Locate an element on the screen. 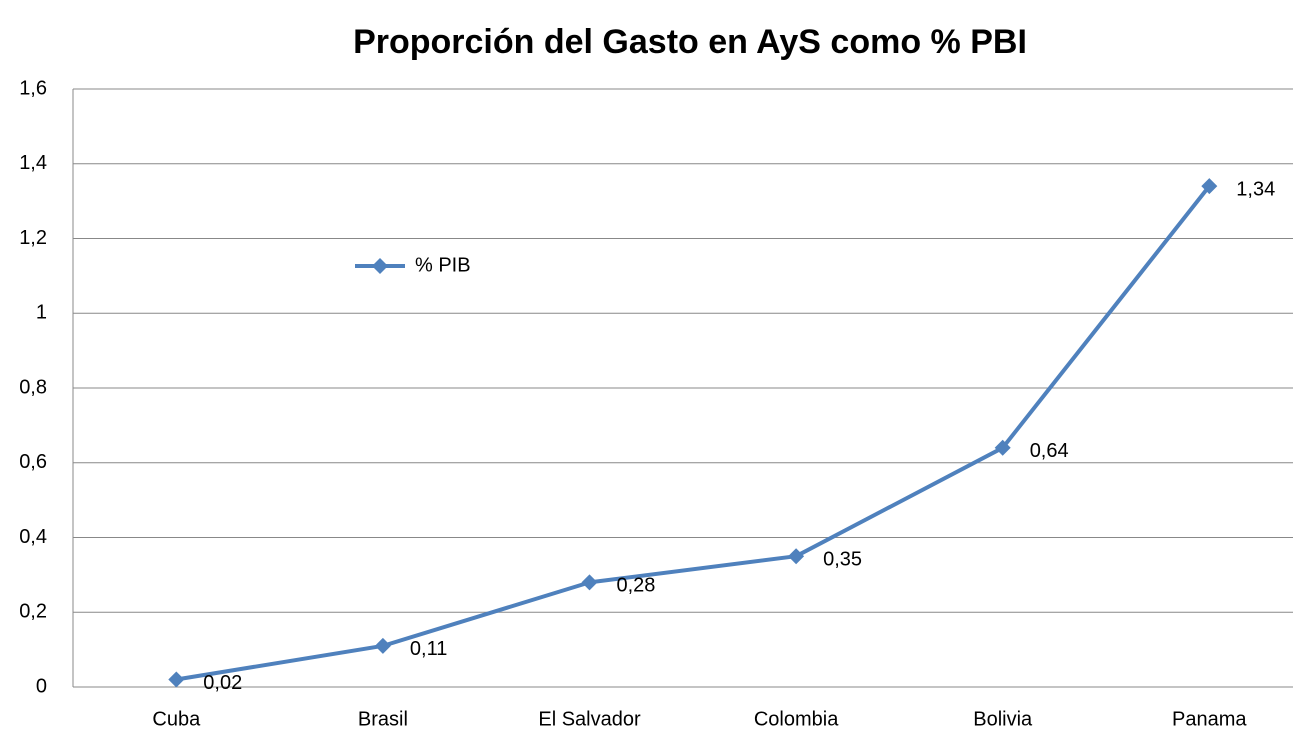  x-tick-label: Cuba is located at coordinates (176, 719).